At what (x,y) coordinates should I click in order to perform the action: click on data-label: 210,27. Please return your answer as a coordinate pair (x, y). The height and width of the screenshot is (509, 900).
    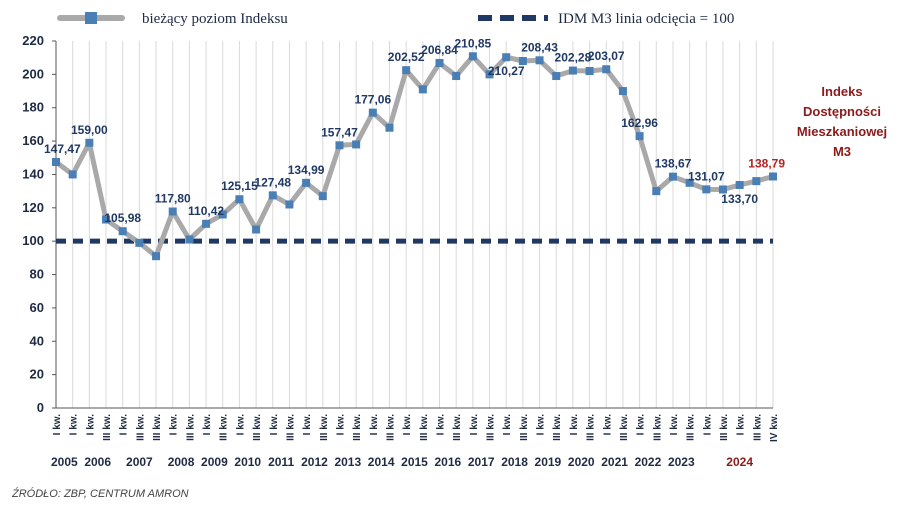
    Looking at the image, I should click on (506, 71).